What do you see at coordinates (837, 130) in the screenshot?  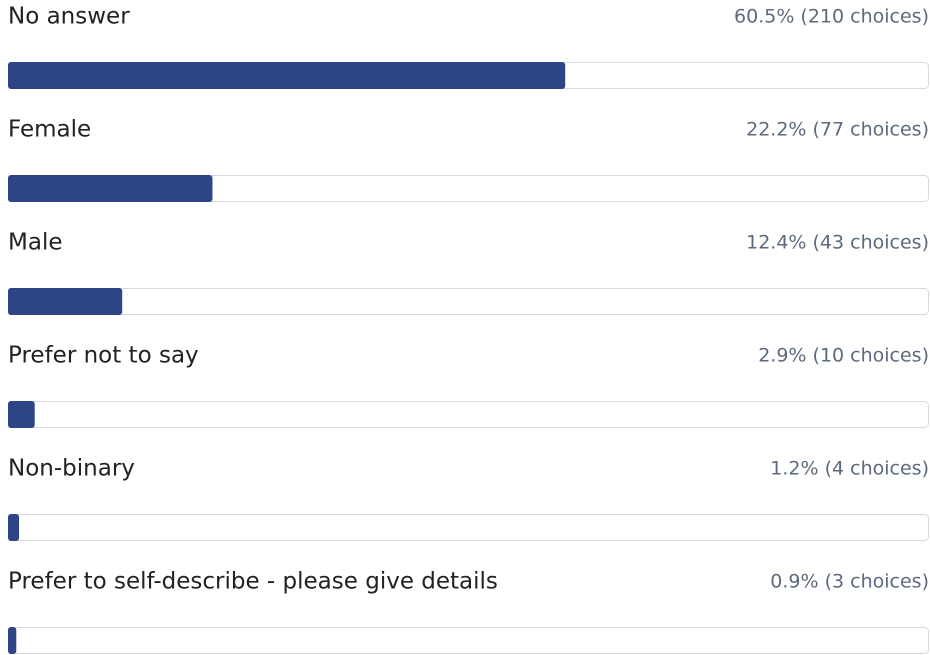 I see `option-result: 22.2% (77 choices)` at bounding box center [837, 130].